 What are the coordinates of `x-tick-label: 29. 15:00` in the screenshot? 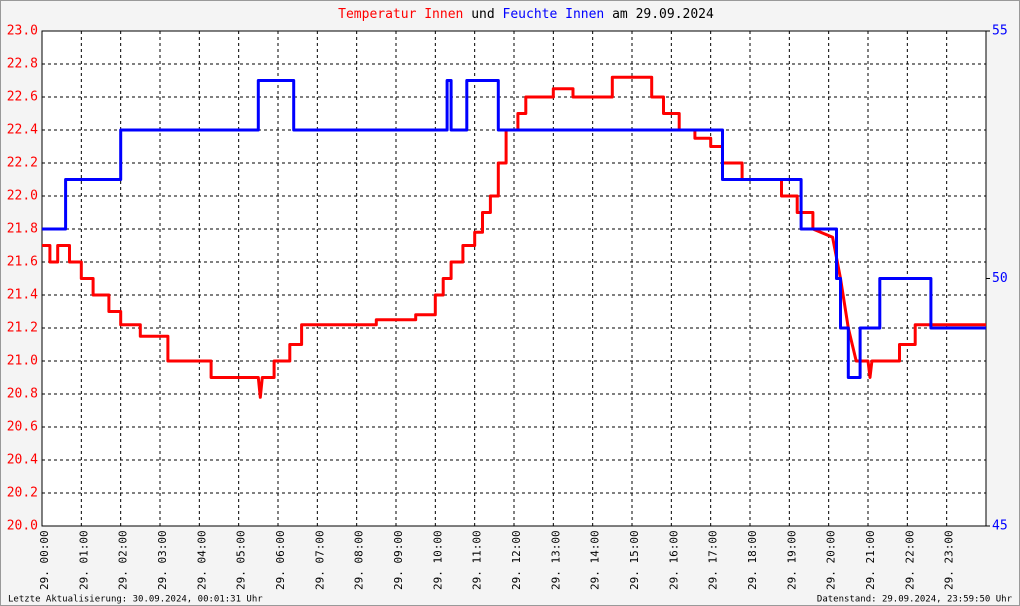 It's located at (634, 560).